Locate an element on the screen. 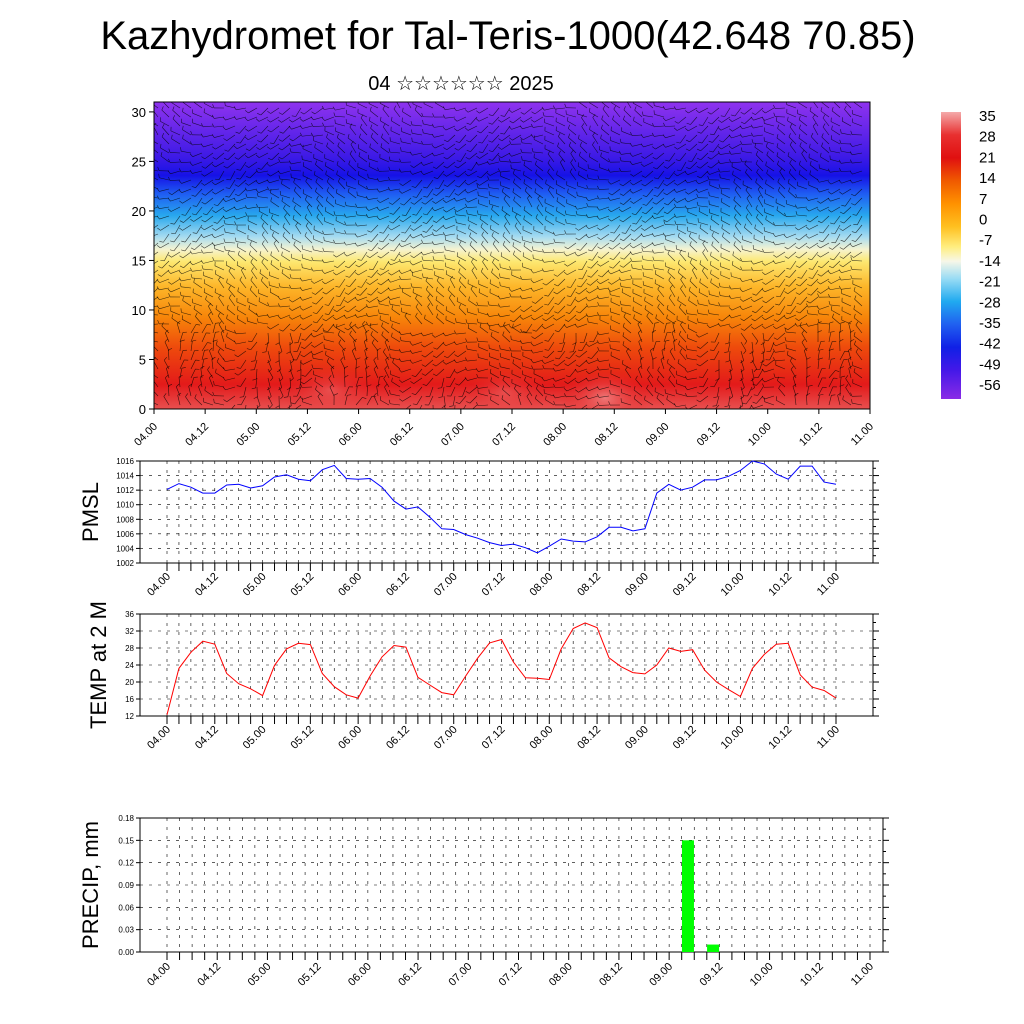 The image size is (1024, 1024). heatmap-x-tick-label: 07.00 is located at coordinates (453, 435).